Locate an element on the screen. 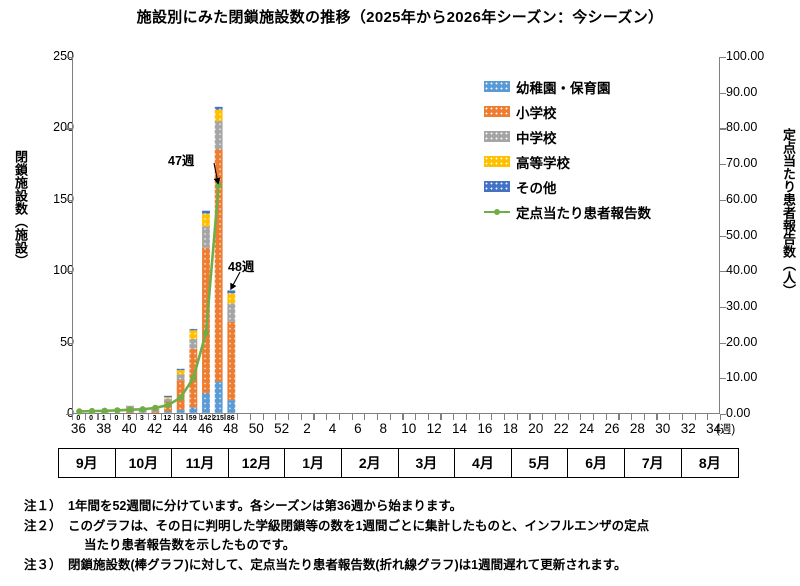 The image size is (800, 586). chart-legend: 幼稚園・保育園 小学校中学校高等学校 その他定点当たり患者報告数 is located at coordinates (567, 149).